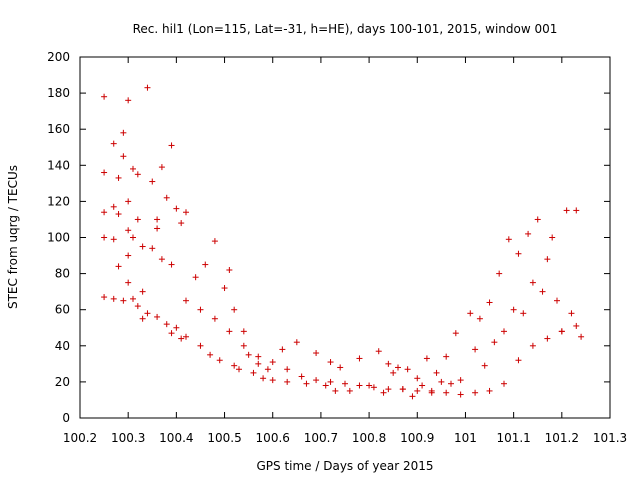  What do you see at coordinates (62, 310) in the screenshot?
I see `y-tick-label: 60` at bounding box center [62, 310].